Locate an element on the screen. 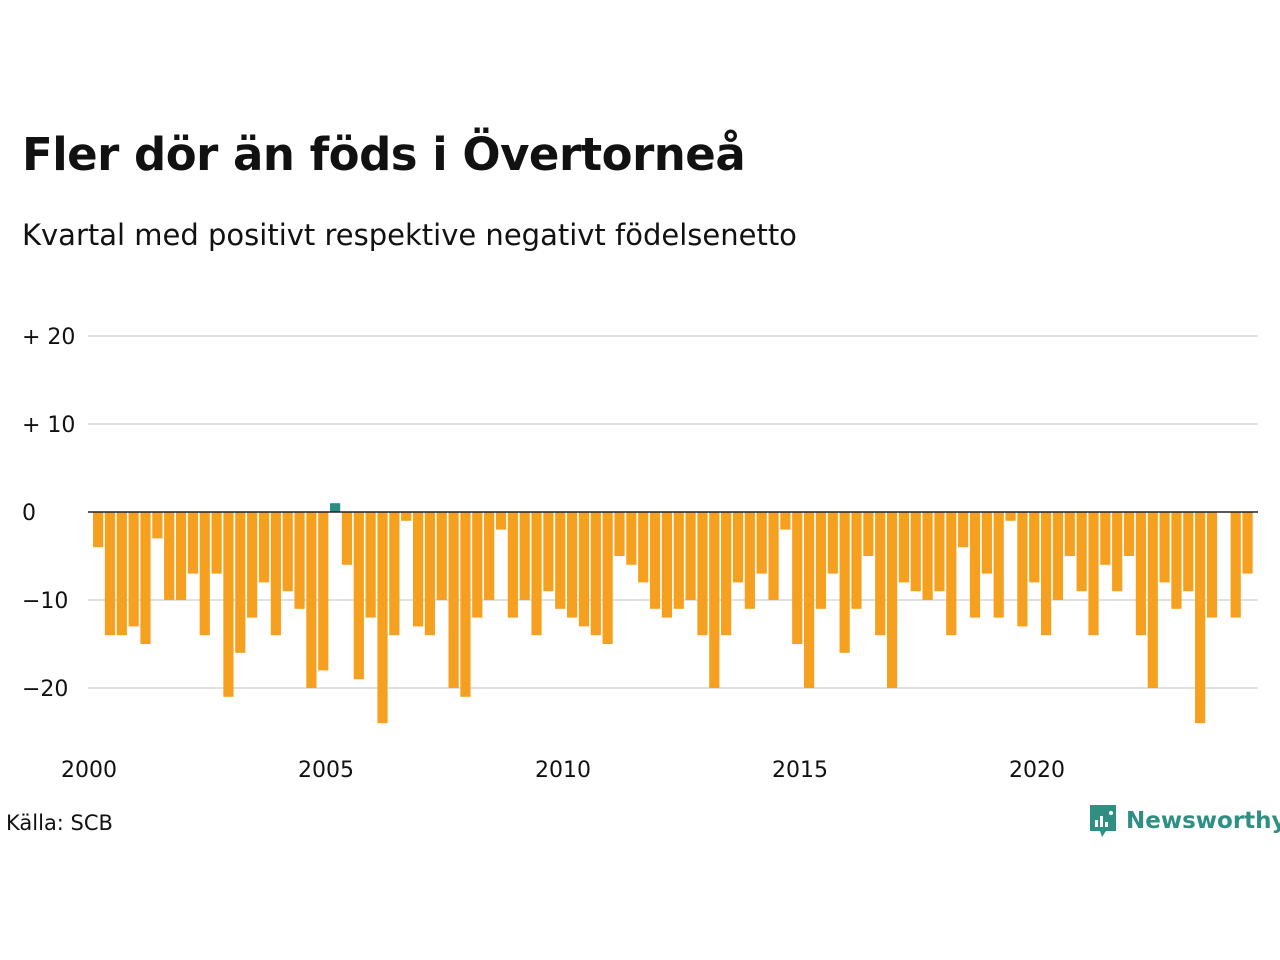 The height and width of the screenshot is (960, 1280). brand-logo: Newsworthy is located at coordinates (1184, 821).